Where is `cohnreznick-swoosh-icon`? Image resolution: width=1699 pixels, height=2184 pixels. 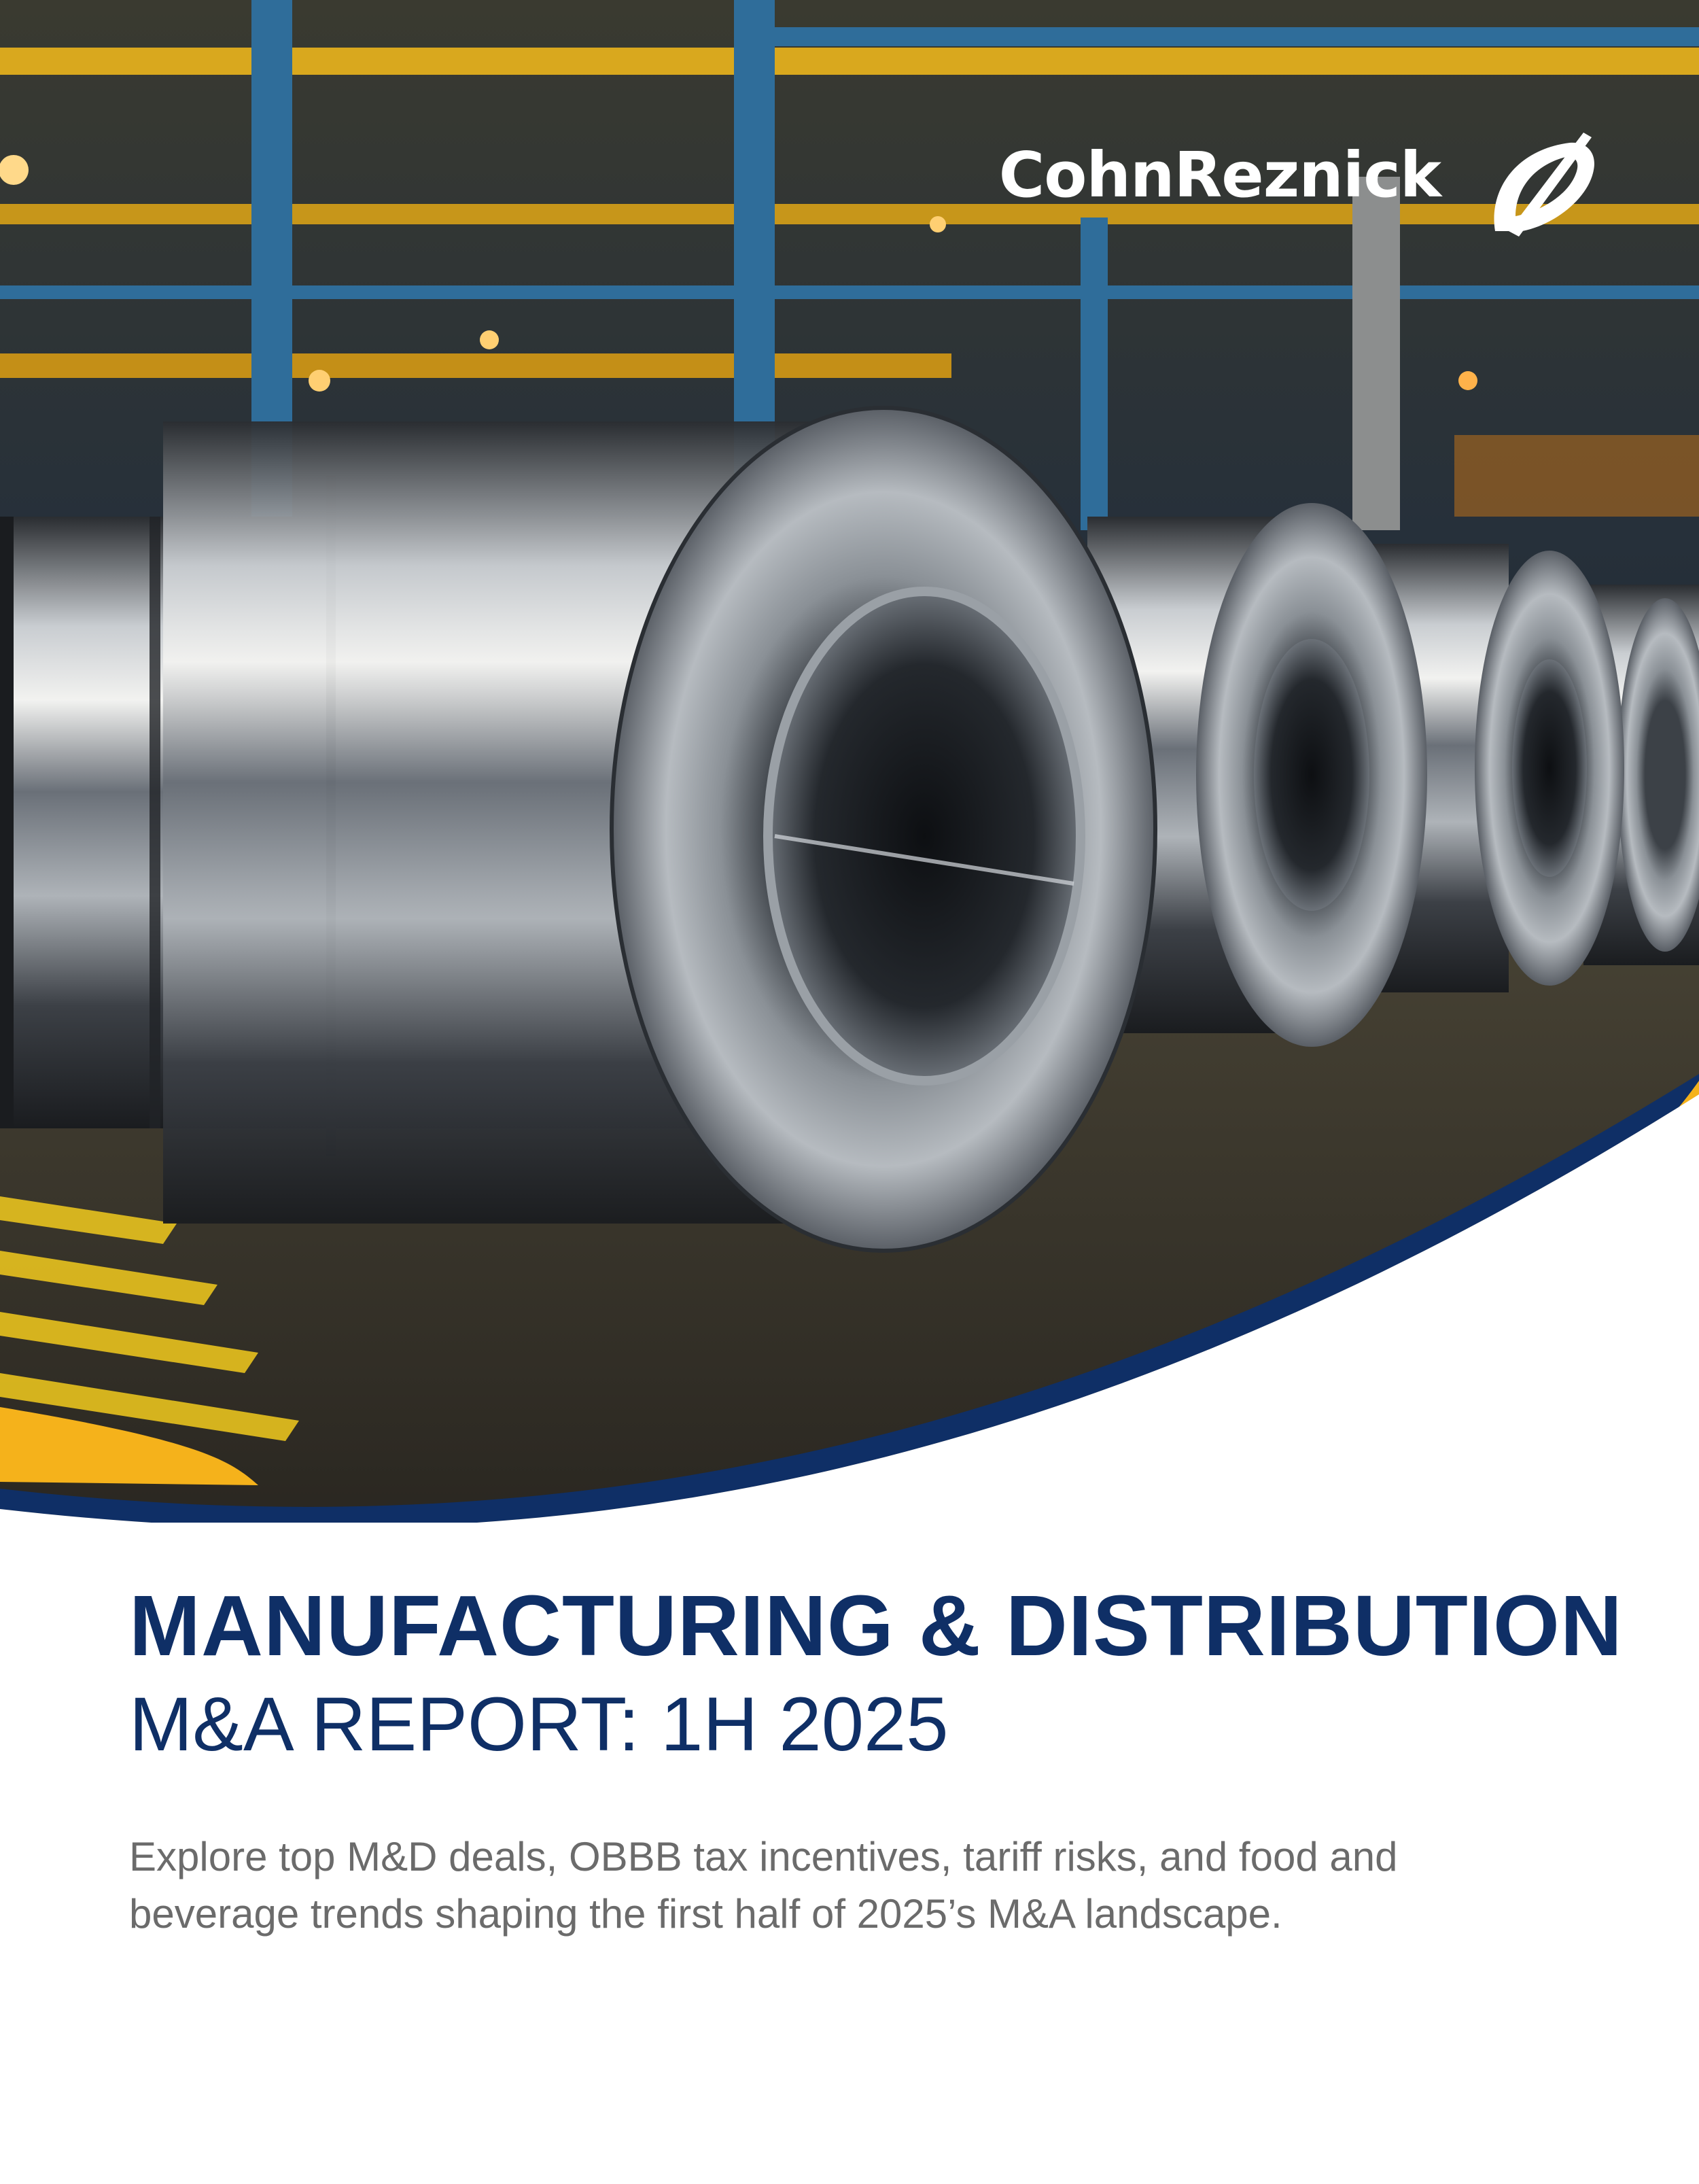 cohnreznick-swoosh-icon is located at coordinates (1544, 185).